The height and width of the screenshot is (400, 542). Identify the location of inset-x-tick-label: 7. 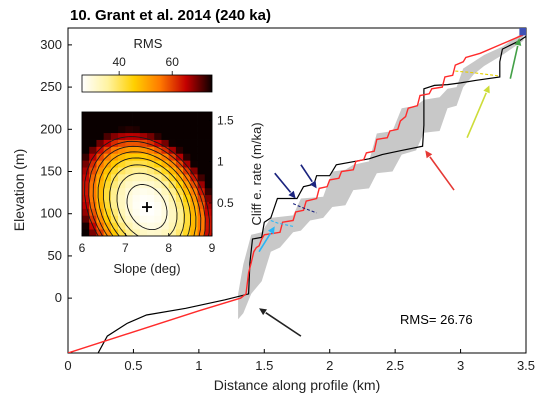
(125, 248).